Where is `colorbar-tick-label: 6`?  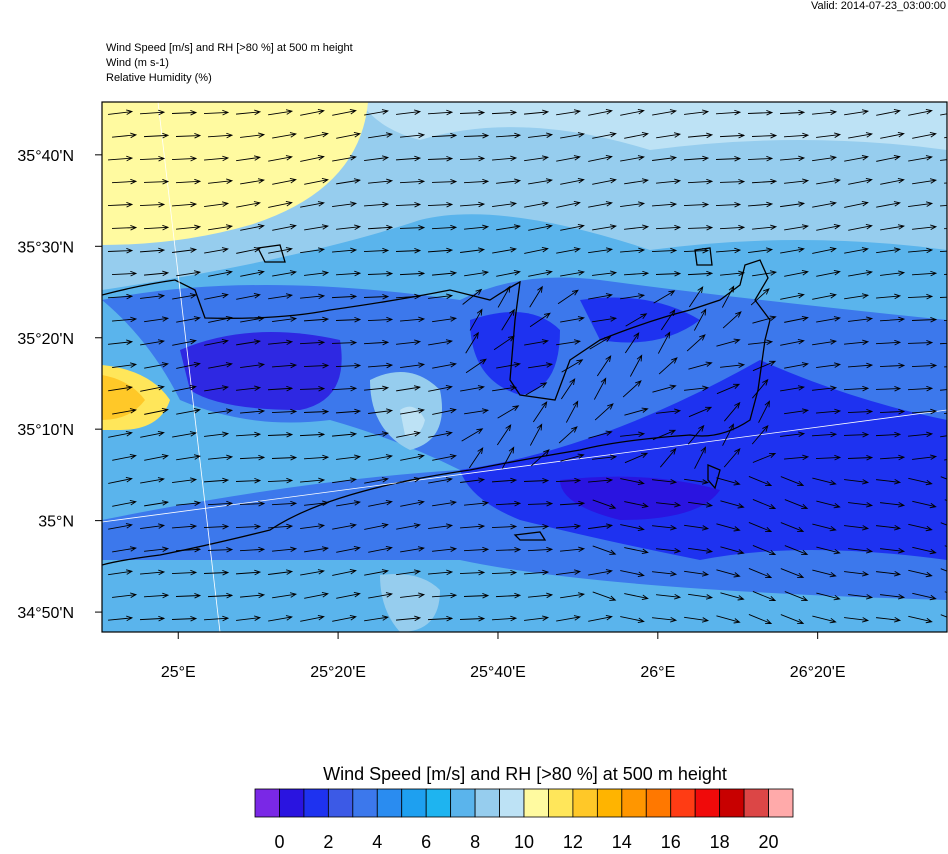
colorbar-tick-label: 6 is located at coordinates (426, 842).